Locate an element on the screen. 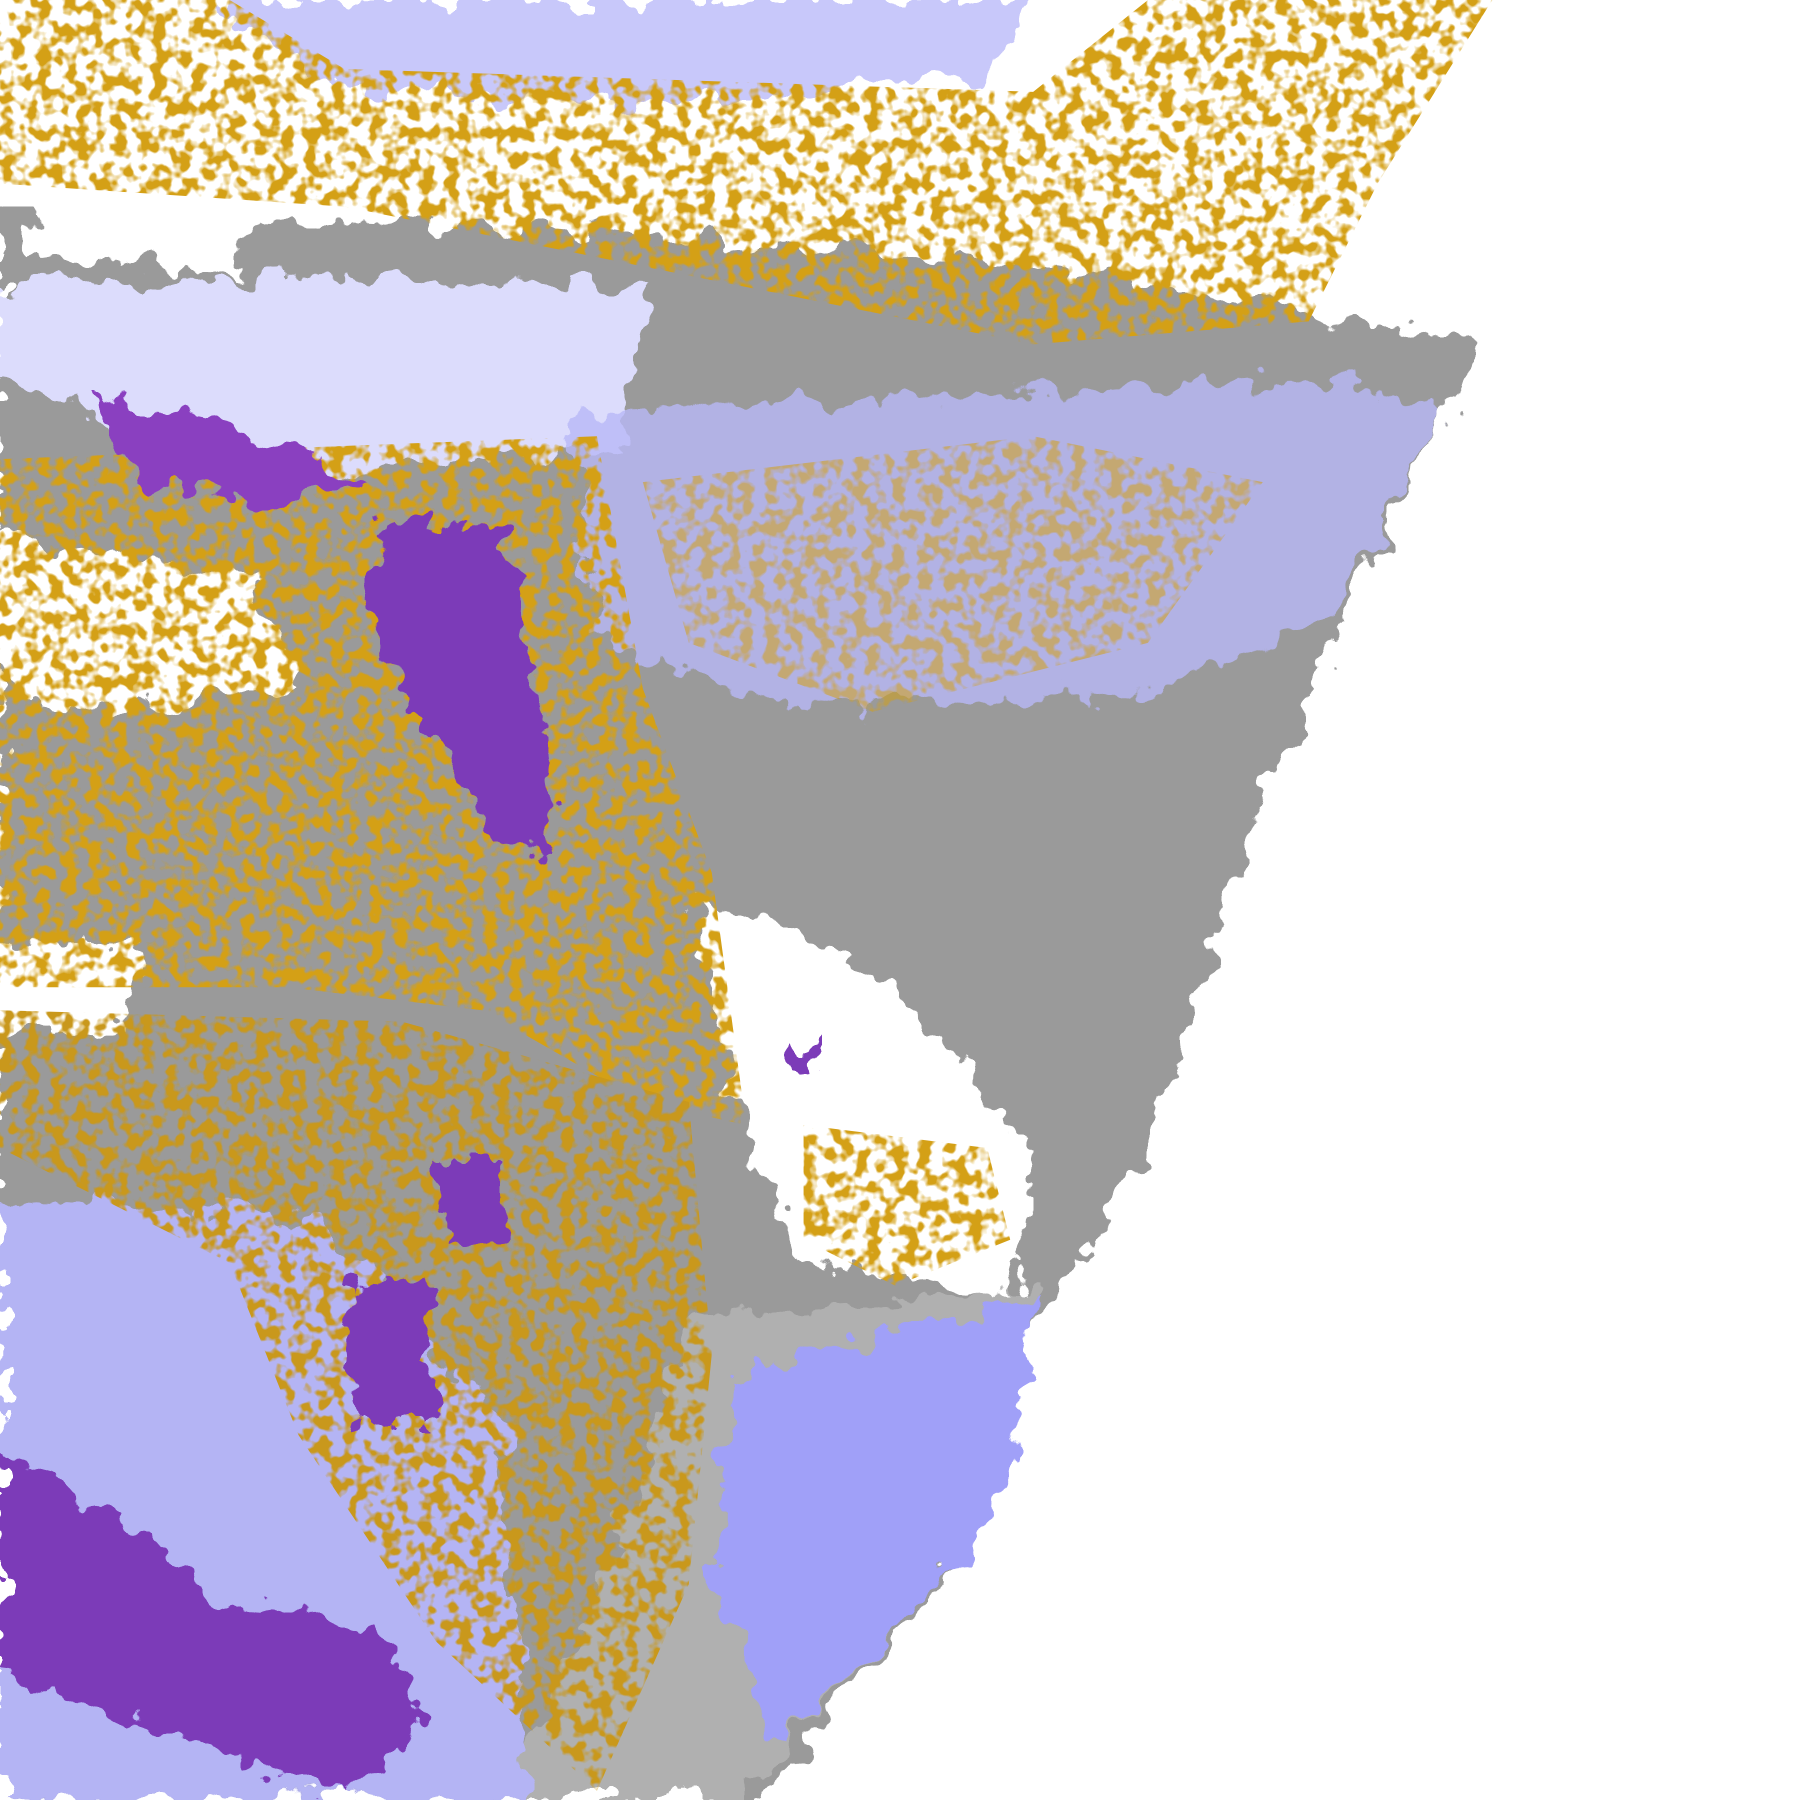  blue-region is located at coordinates (872, 1521).